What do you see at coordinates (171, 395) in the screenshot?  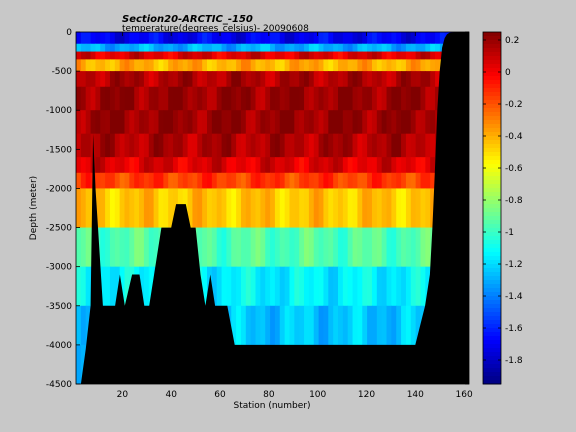 I see `x-tick-label: 40` at bounding box center [171, 395].